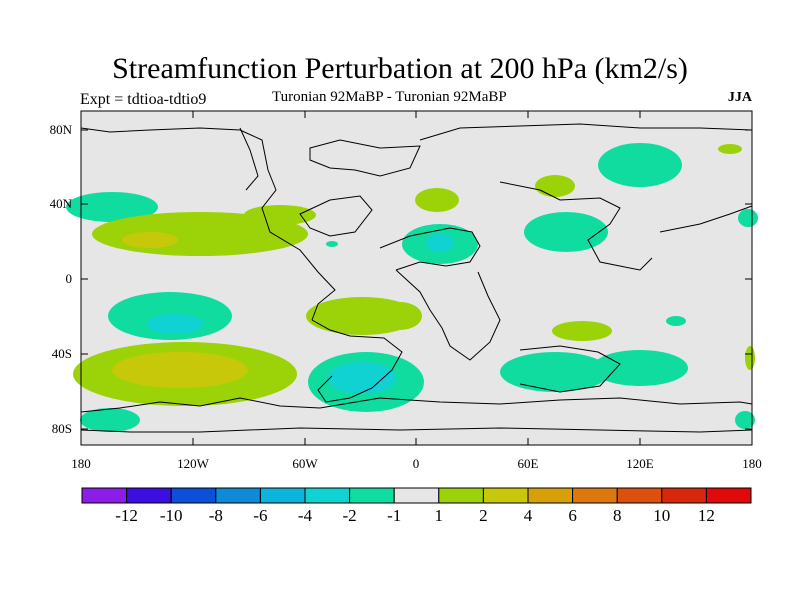  Describe the element at coordinates (208, 224) in the screenshot. I see `coast-north-america-west` at that location.